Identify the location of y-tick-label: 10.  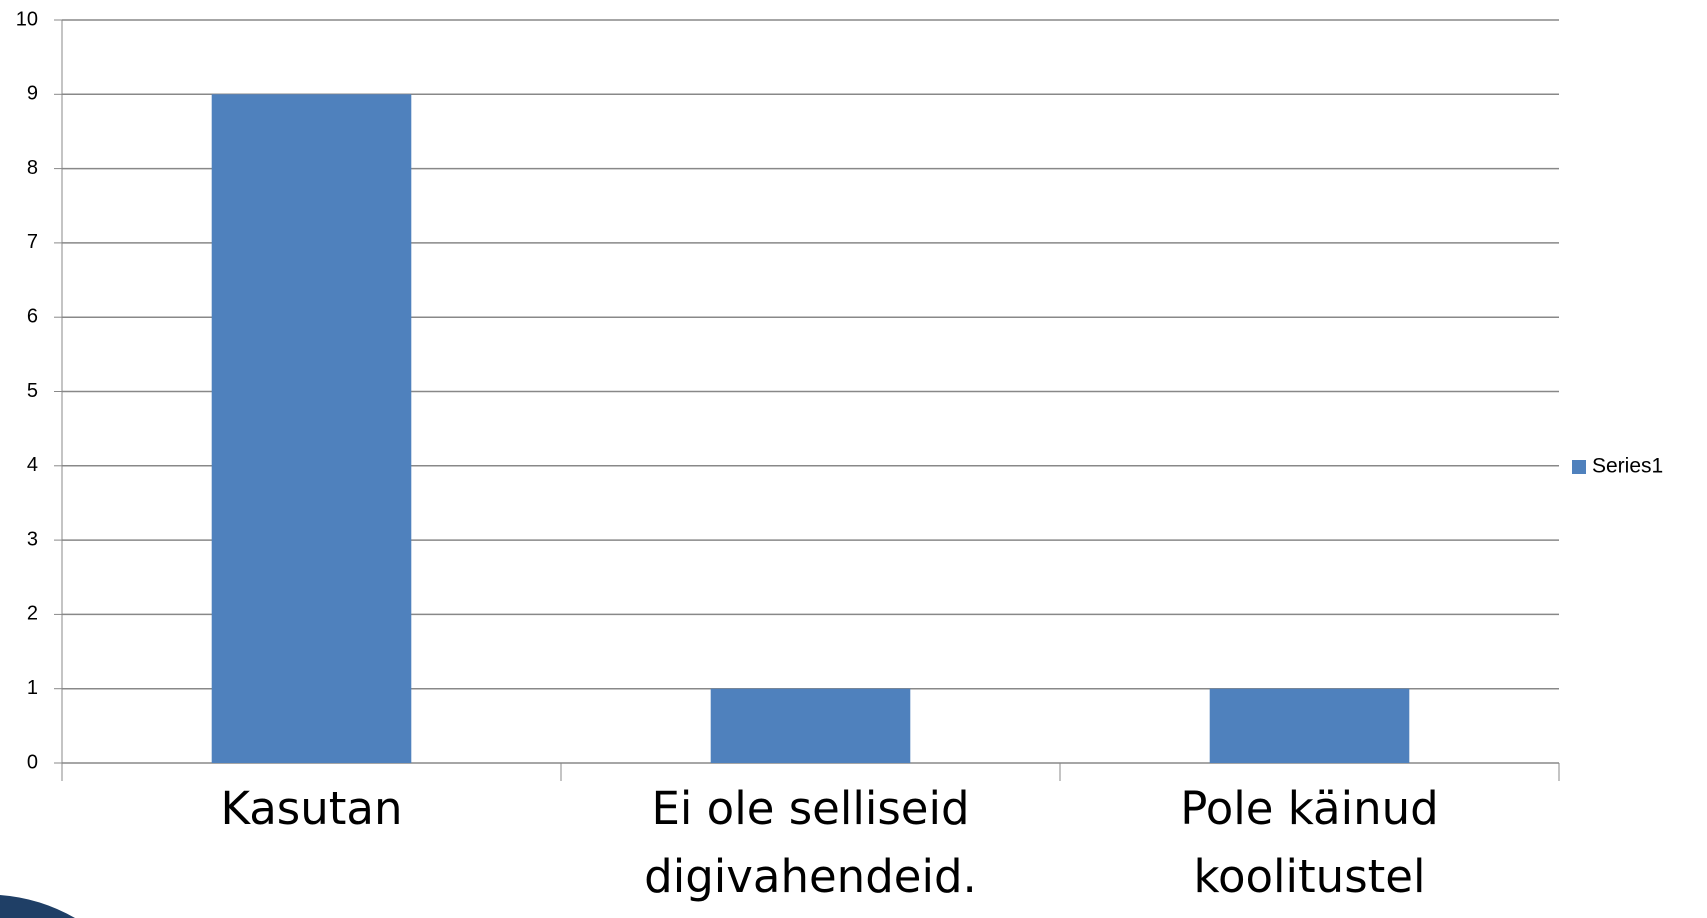
(27, 19).